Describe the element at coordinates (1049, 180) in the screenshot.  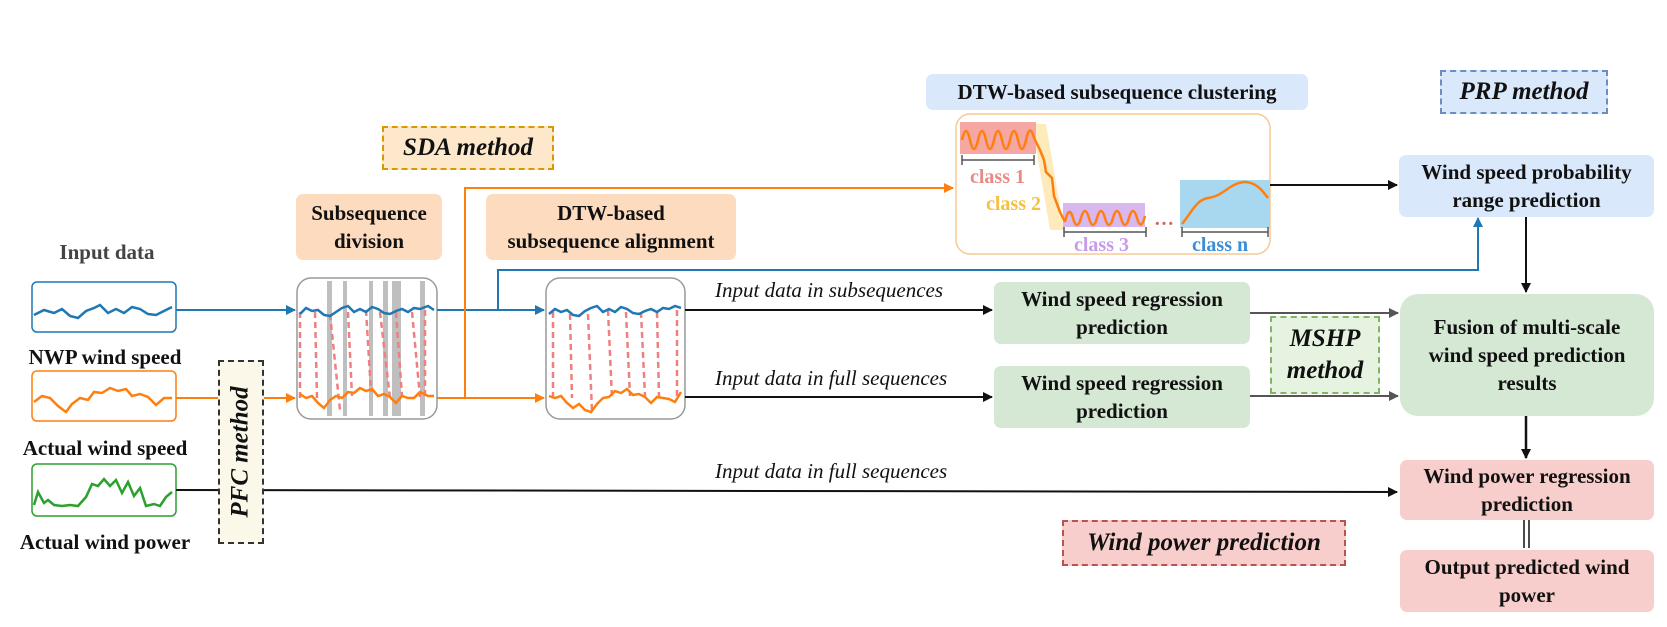
I see `class2-curve` at that location.